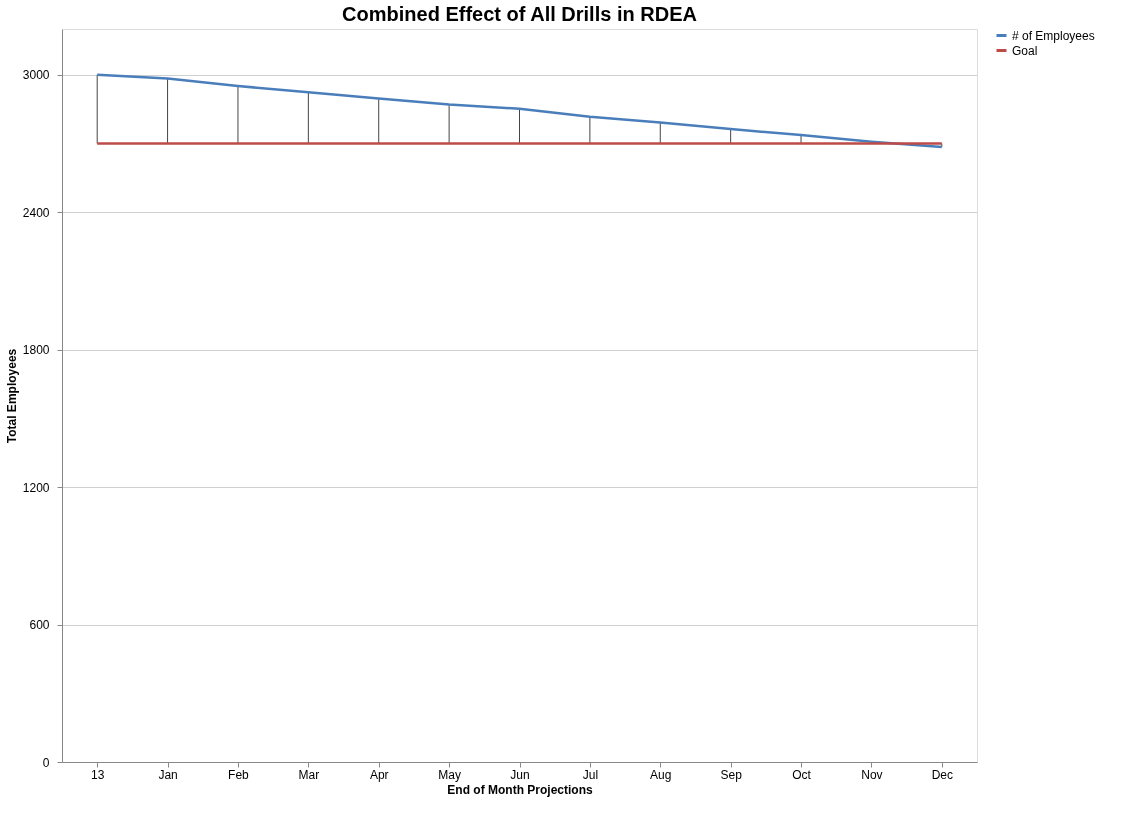  I want to click on y-tick-label: 1200, so click(36, 487).